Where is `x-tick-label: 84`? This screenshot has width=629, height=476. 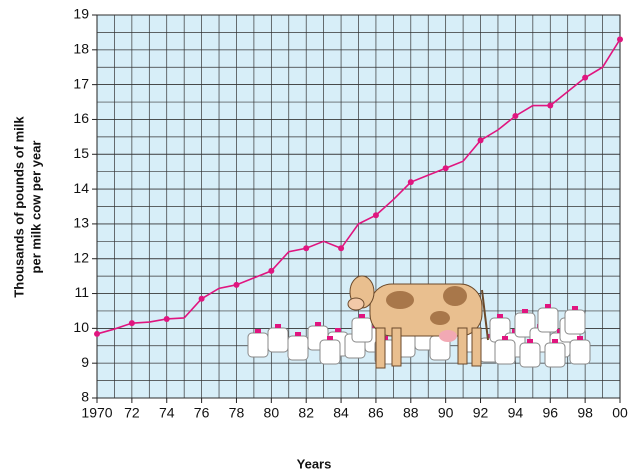
x-tick-label: 84 is located at coordinates (341, 413).